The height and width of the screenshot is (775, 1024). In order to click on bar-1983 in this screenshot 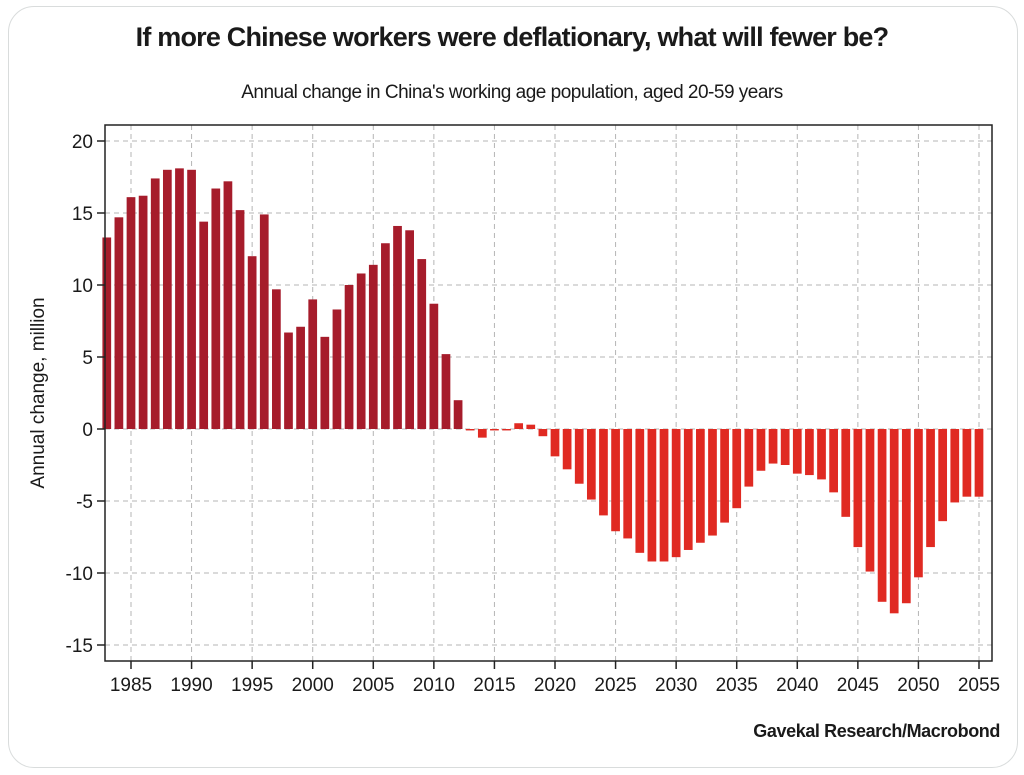, I will do `click(107, 333)`.